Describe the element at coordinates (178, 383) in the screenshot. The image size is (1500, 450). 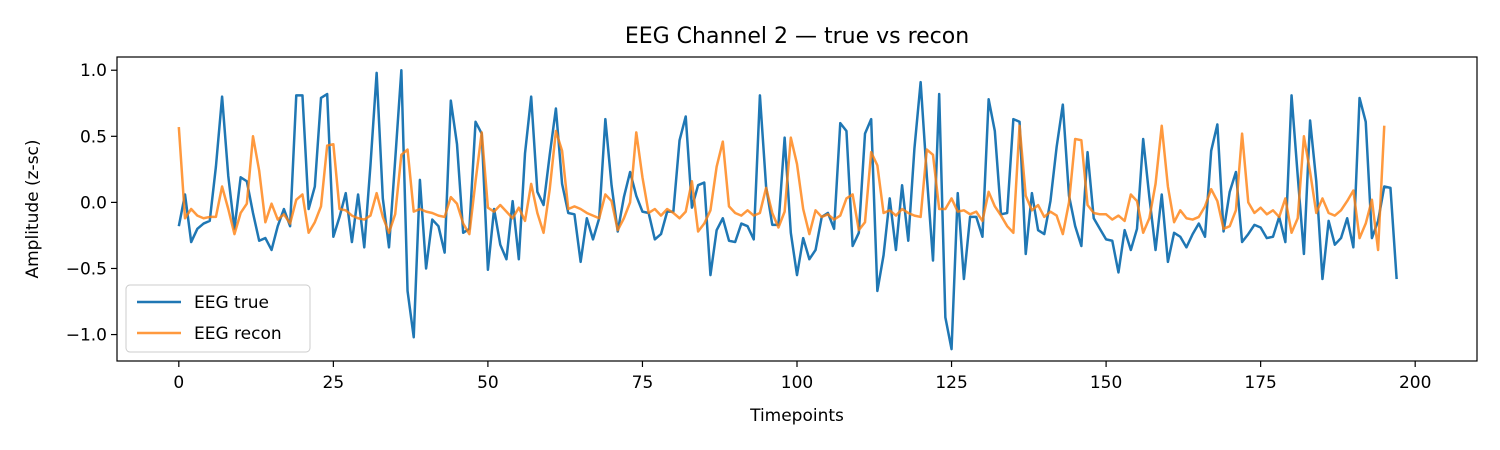
I see `x-tick-label: 0` at that location.